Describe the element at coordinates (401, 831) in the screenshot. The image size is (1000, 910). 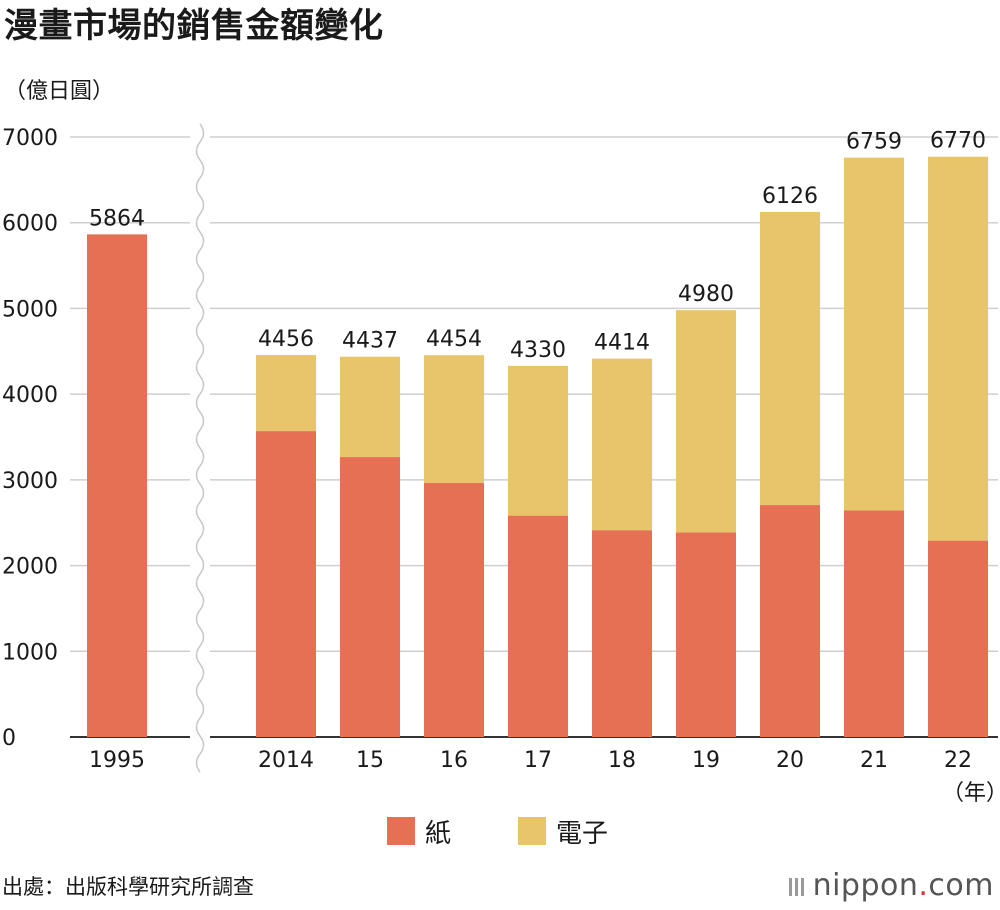
I see `legend-swatch-paper` at that location.